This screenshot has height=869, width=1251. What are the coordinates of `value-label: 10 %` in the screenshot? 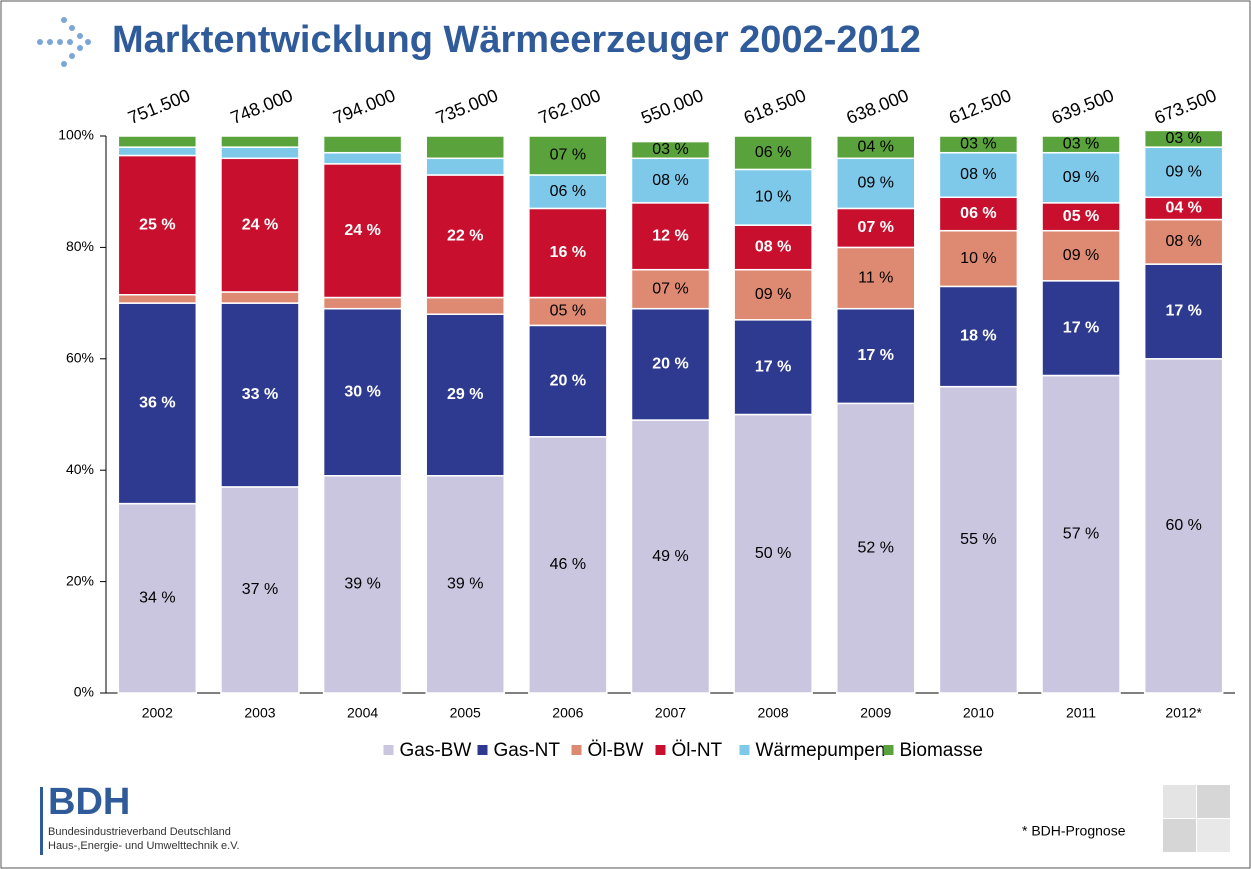 It's located at (978, 258).